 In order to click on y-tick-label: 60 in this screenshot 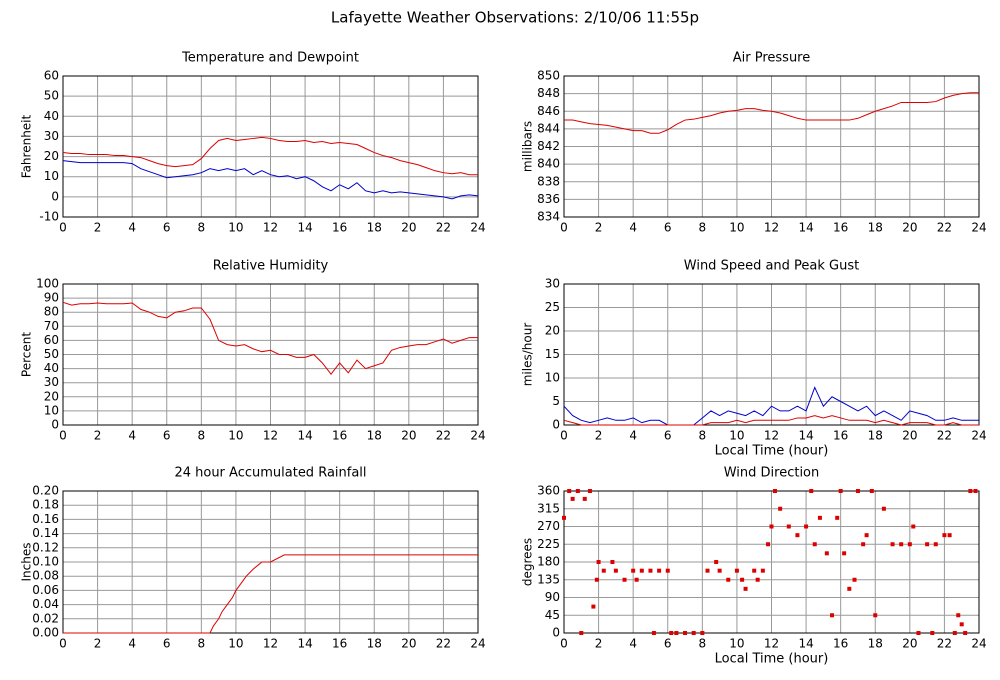, I will do `click(51, 76)`.